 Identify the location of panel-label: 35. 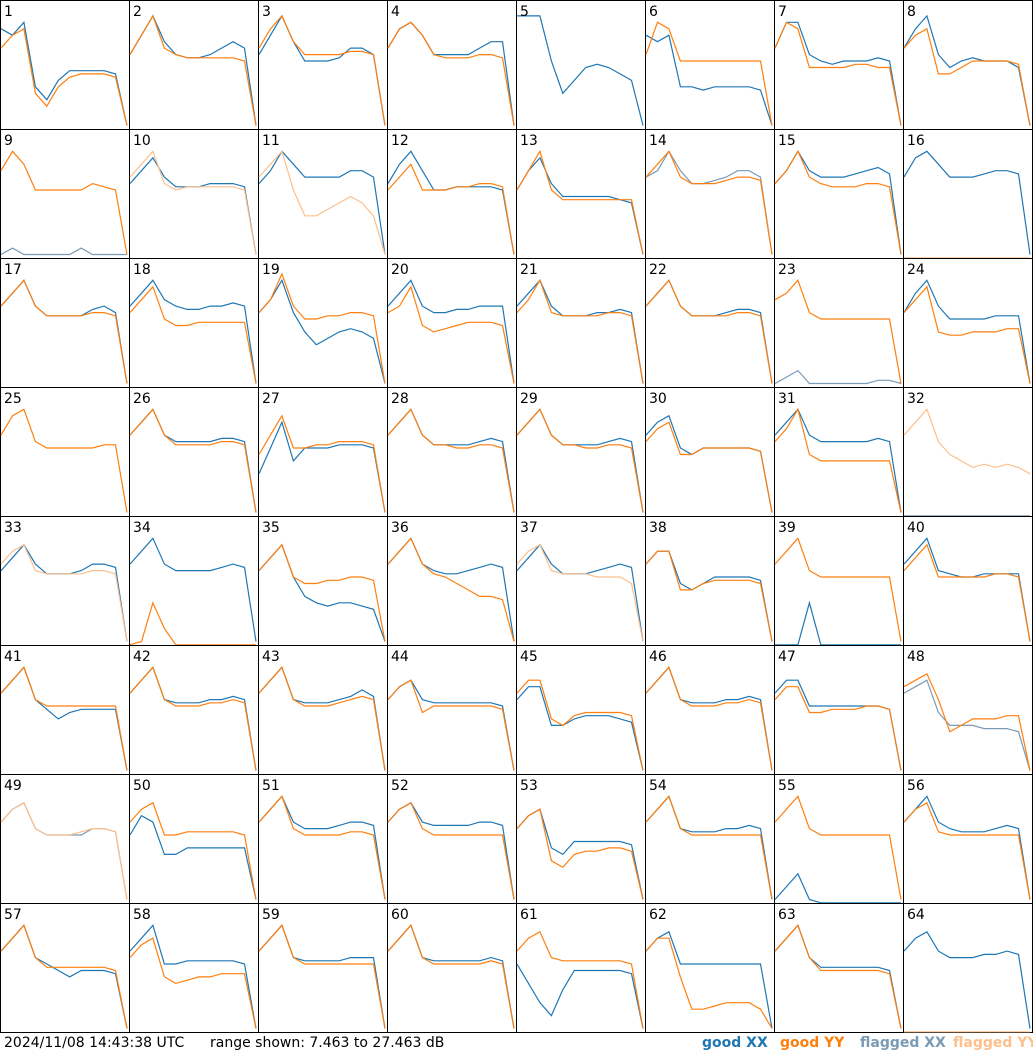
(271, 528).